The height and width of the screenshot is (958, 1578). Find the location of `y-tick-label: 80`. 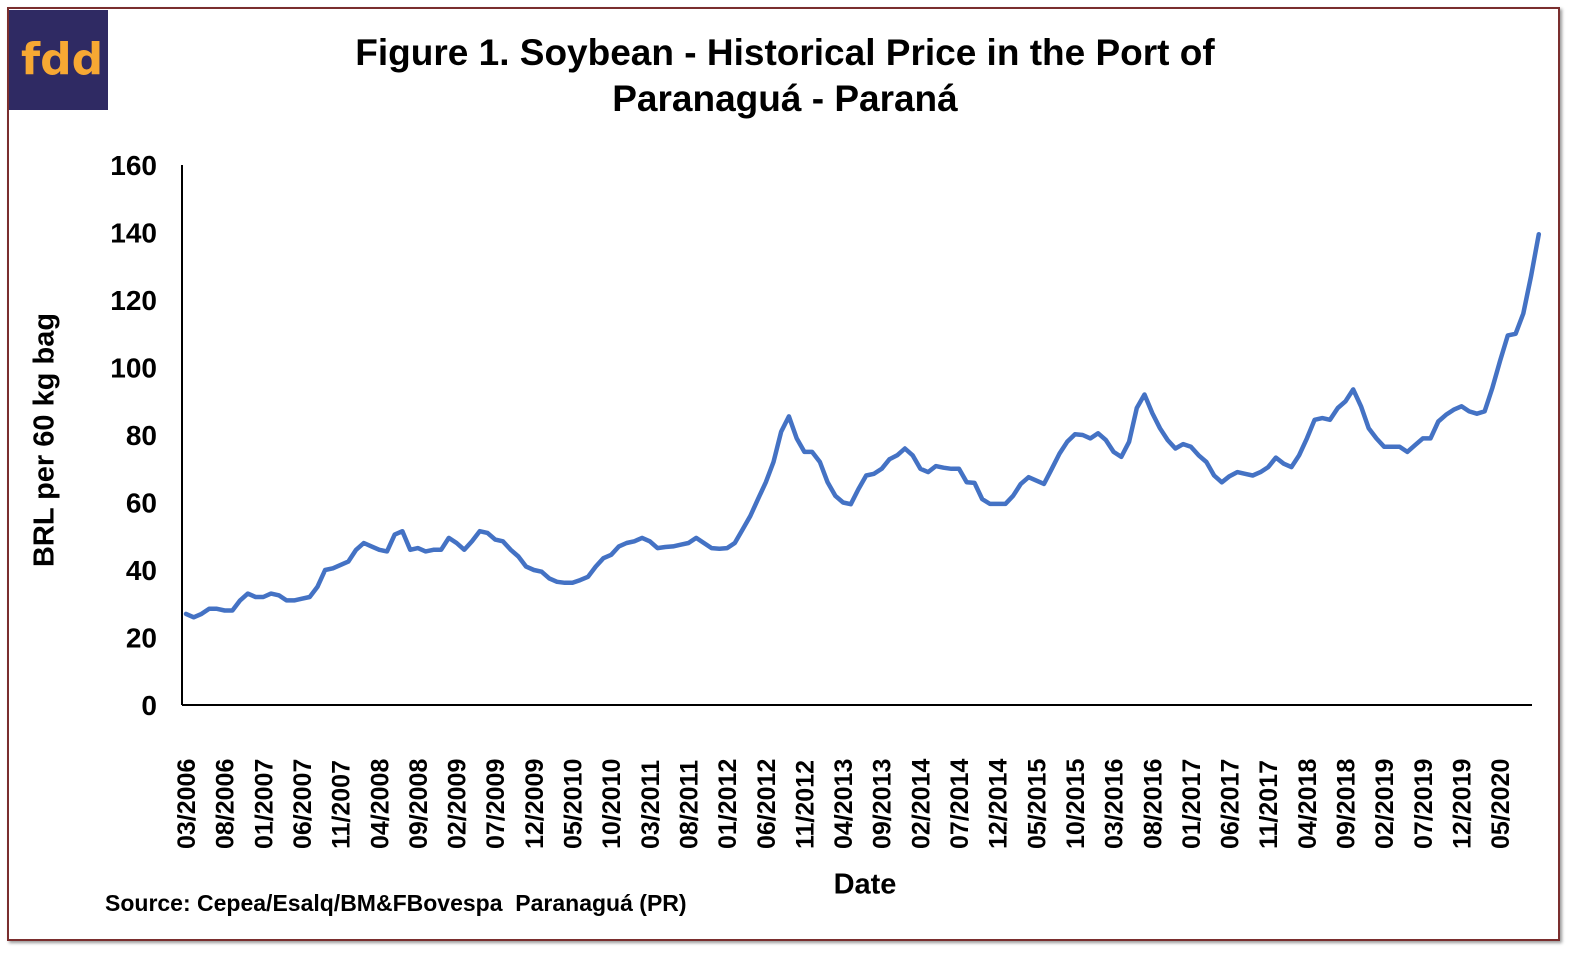

y-tick-label: 80 is located at coordinates (141, 435).